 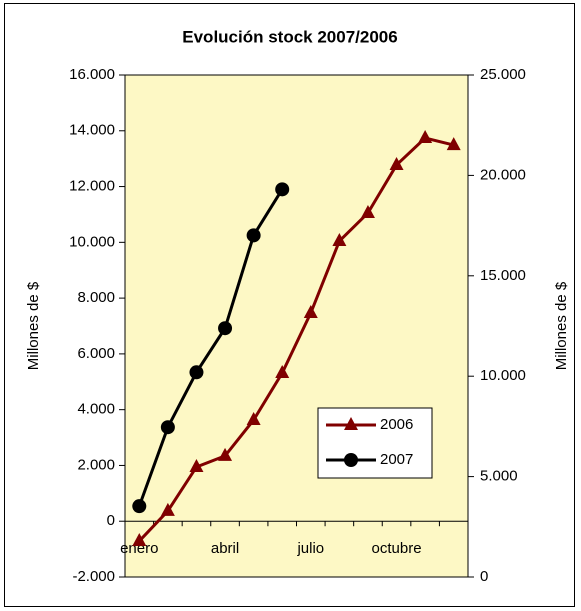 I want to click on y-tick-label: 2.000, so click(x=96, y=464).